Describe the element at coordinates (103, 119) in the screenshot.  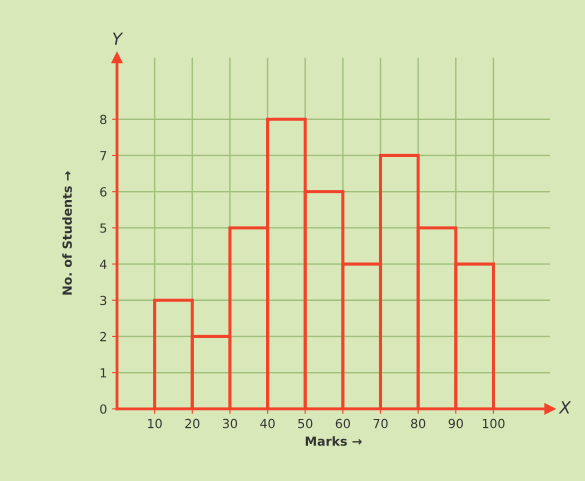
I see `y-tick-label: 8` at that location.